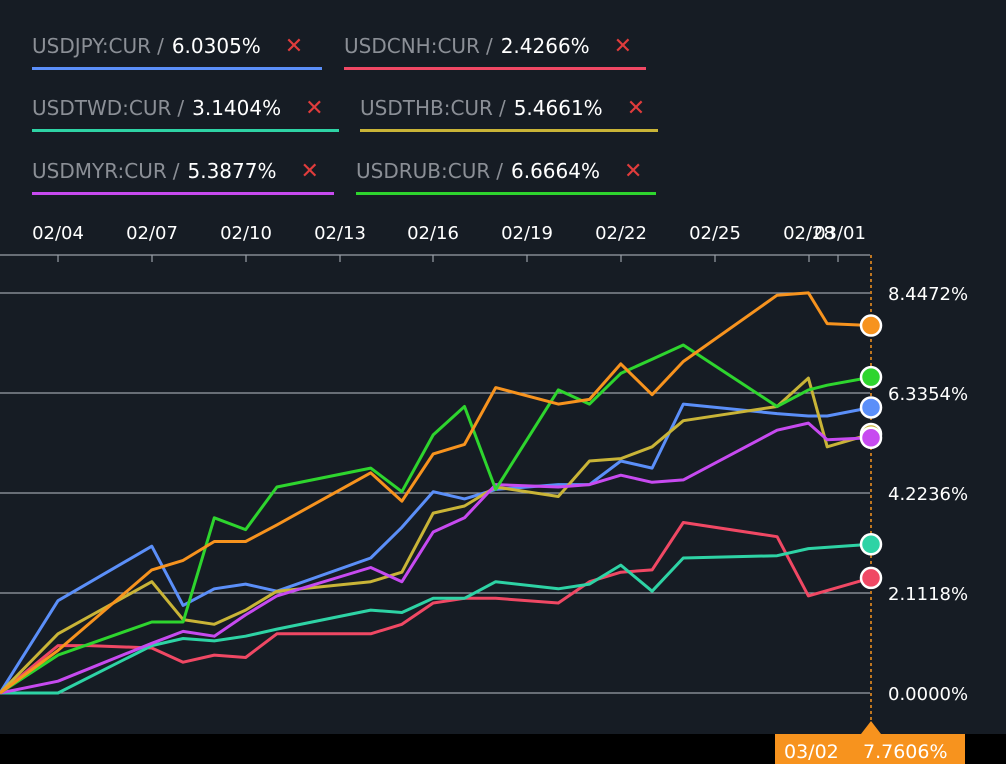  I want to click on y-tick-label: 4.2236%, so click(928, 494).